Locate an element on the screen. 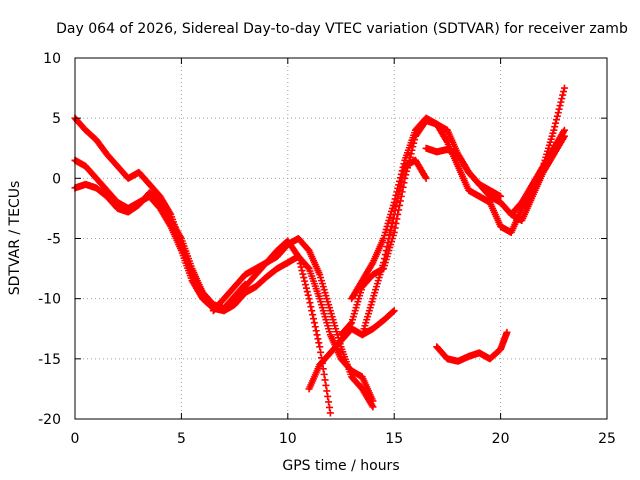  series-s5 is located at coordinates (298, 329).